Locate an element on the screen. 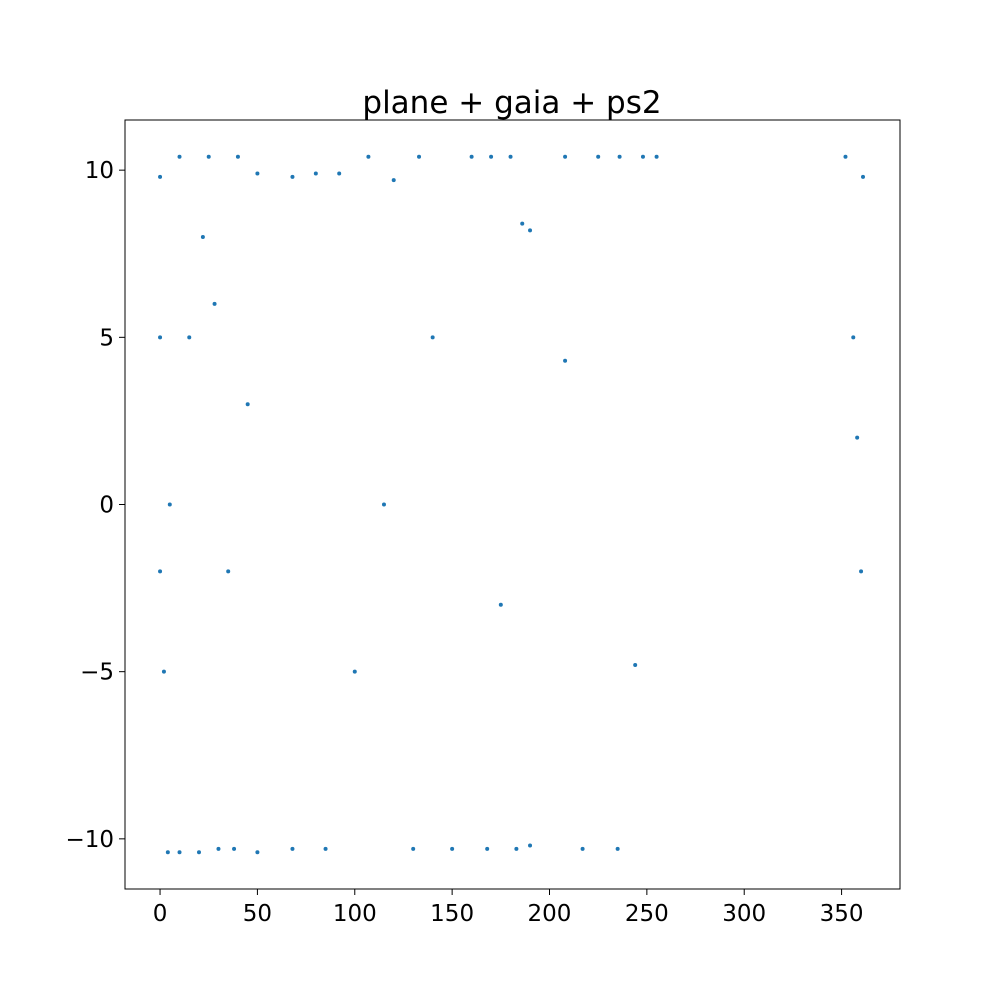  x-tick-label: 0 is located at coordinates (160, 914).